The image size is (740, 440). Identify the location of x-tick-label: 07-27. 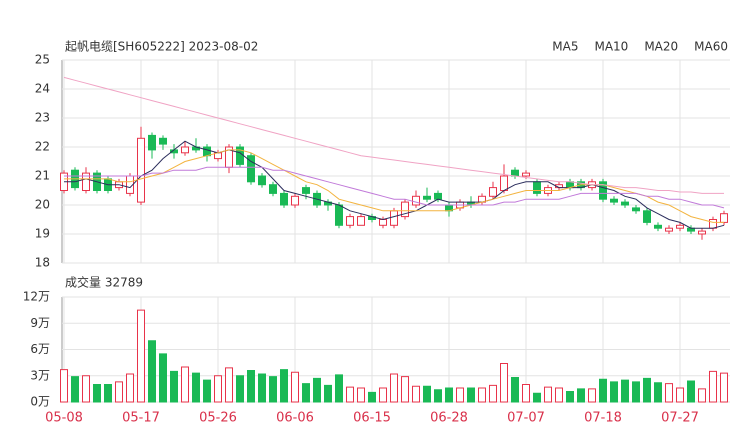
(680, 418).